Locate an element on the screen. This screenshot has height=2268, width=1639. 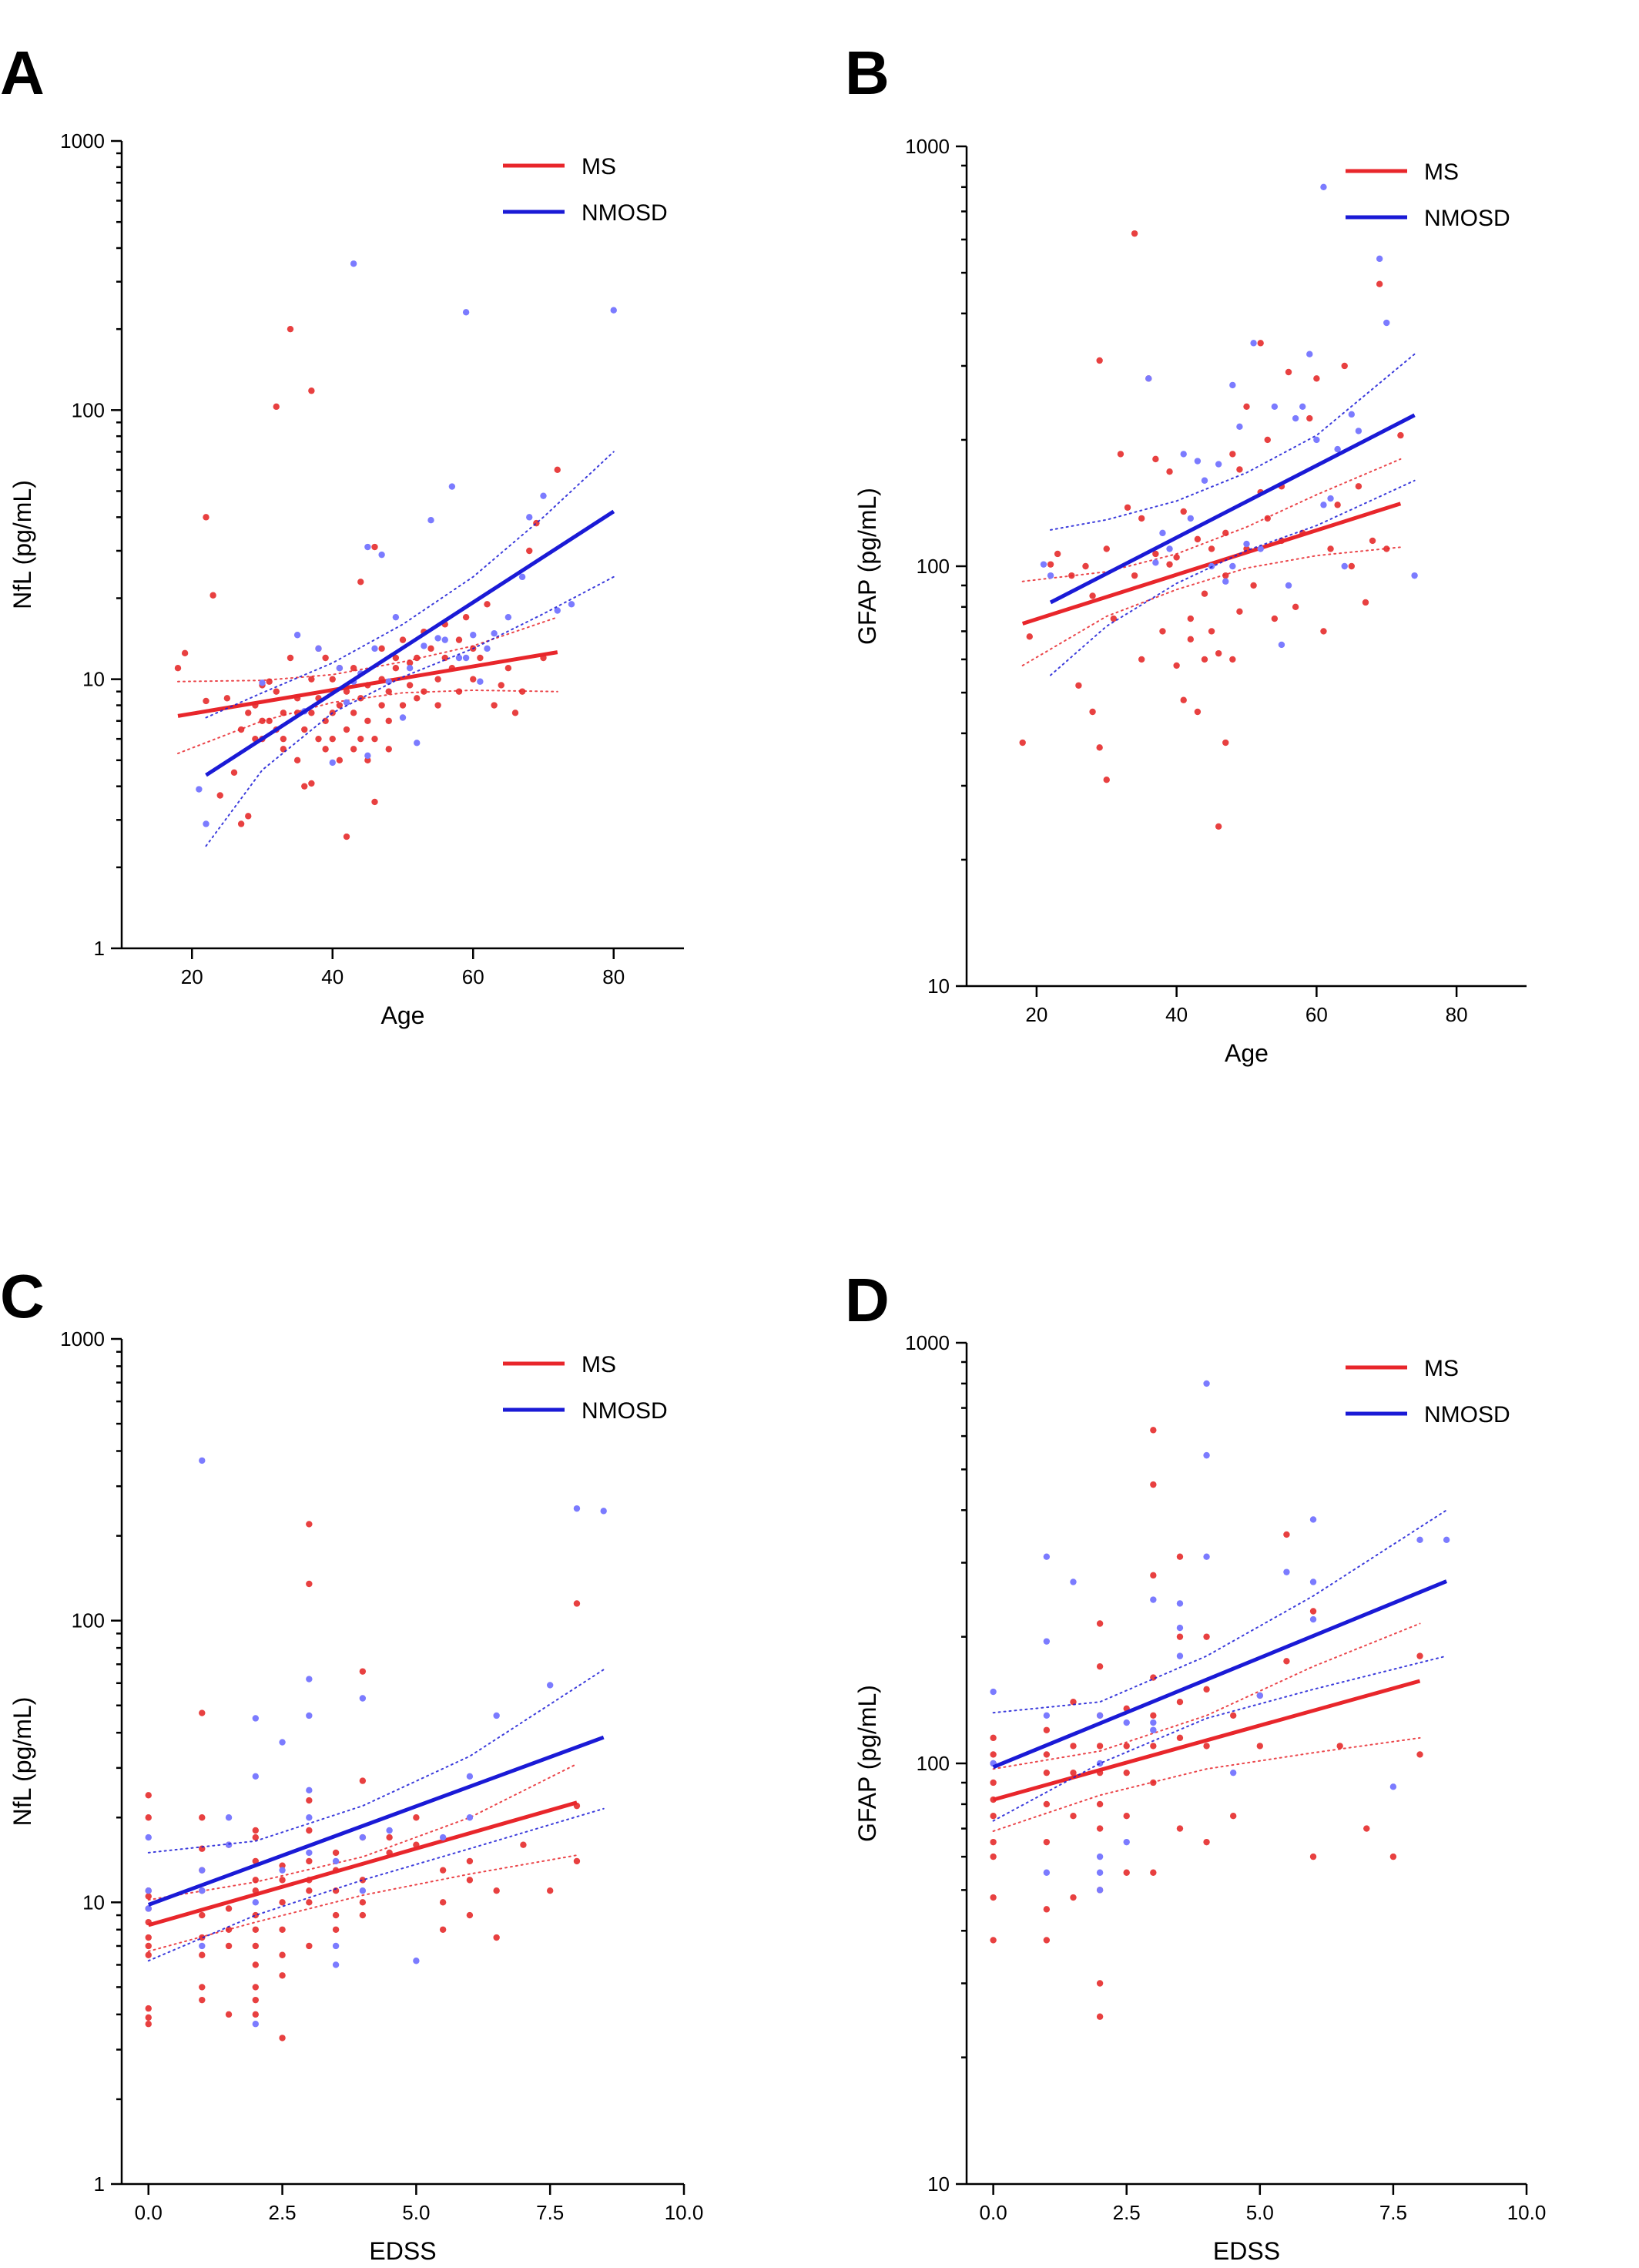
panel-a-x-tick-label: 60 is located at coordinates (473, 976).